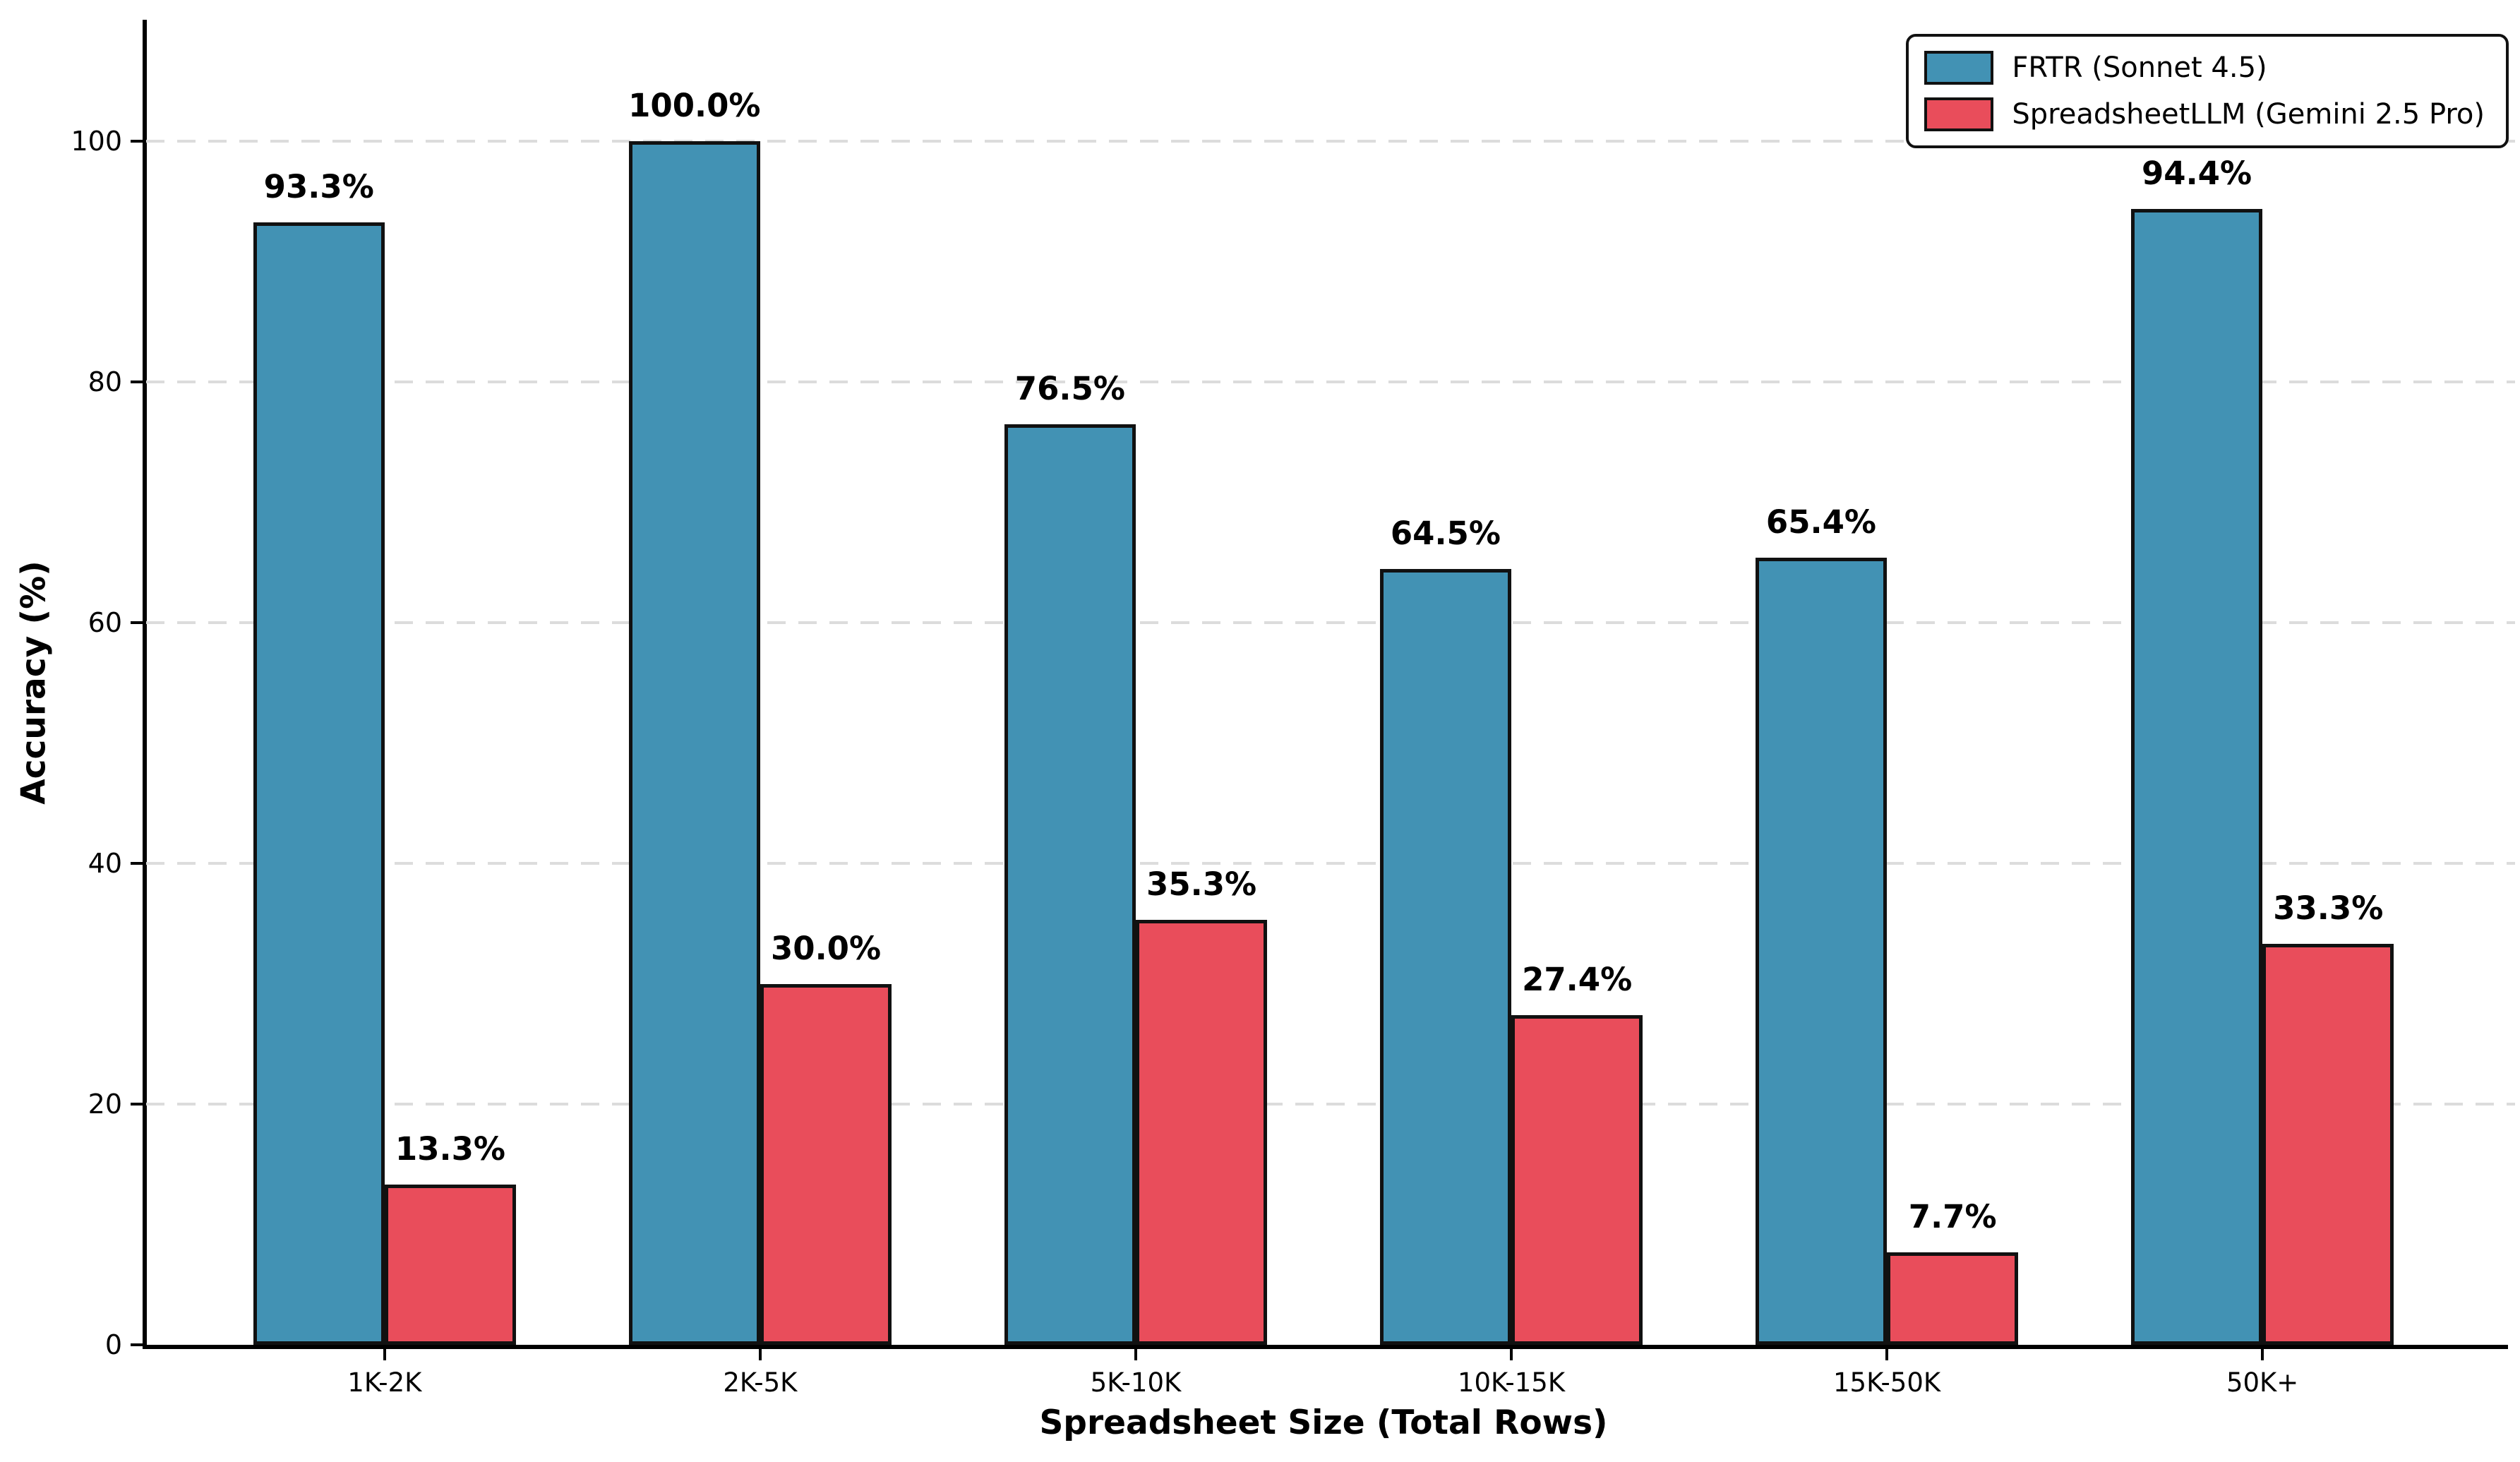  I want to click on y-tick-label-100: 100, so click(97, 141).